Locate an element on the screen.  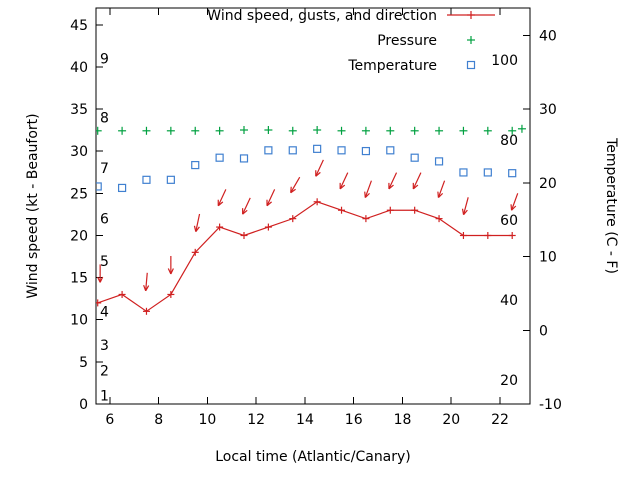
beaufort-label: 5 is located at coordinates (104, 262).